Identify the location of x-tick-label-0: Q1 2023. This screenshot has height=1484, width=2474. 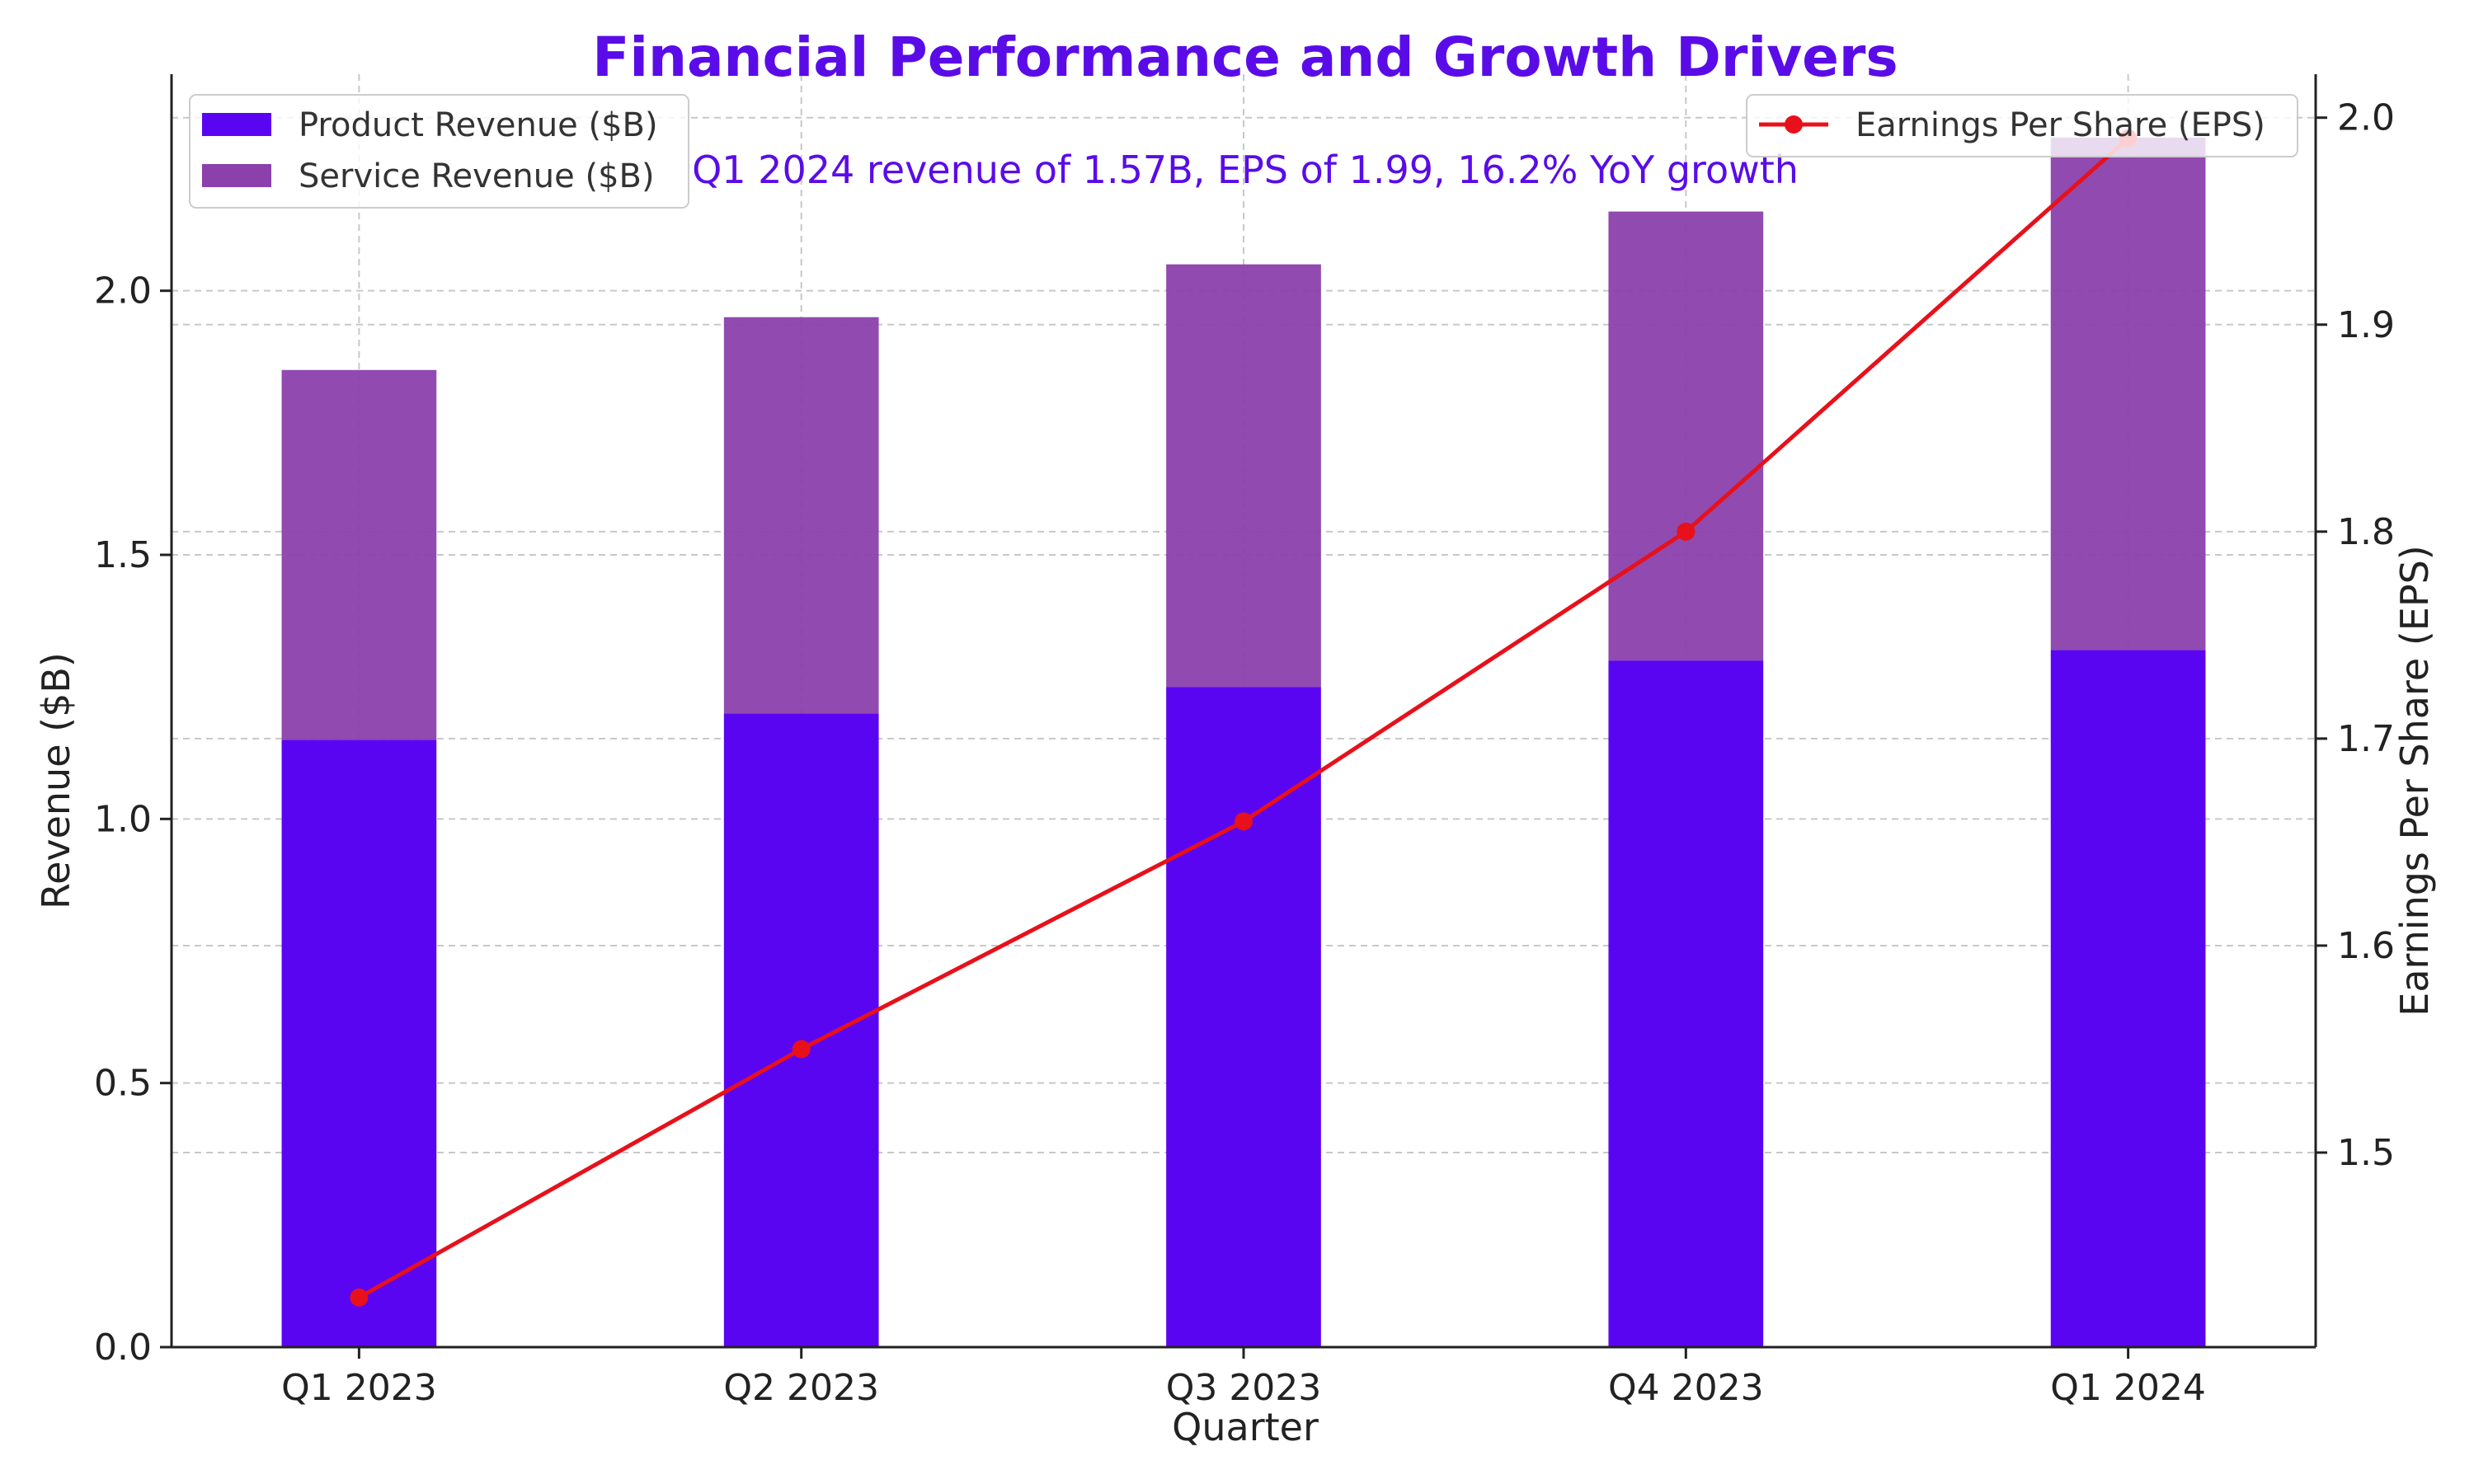
(359, 1388).